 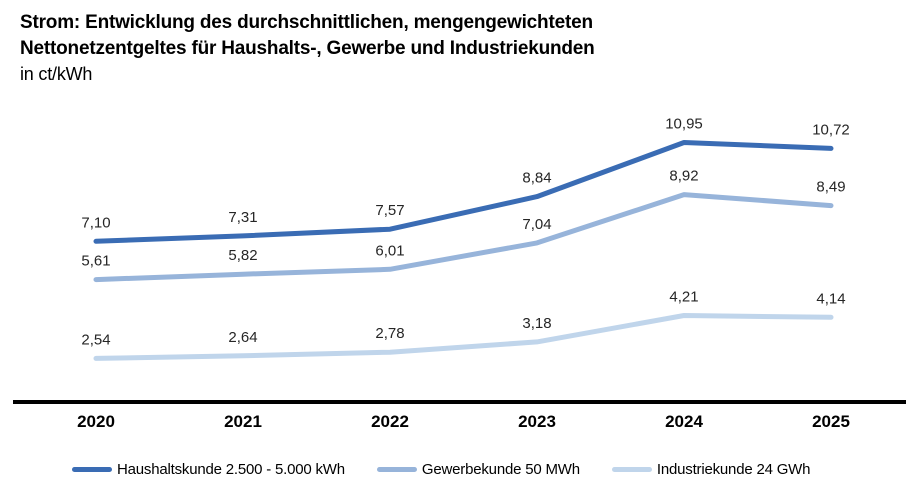 What do you see at coordinates (684, 124) in the screenshot?
I see `data-label-series0-2024: 10,95` at bounding box center [684, 124].